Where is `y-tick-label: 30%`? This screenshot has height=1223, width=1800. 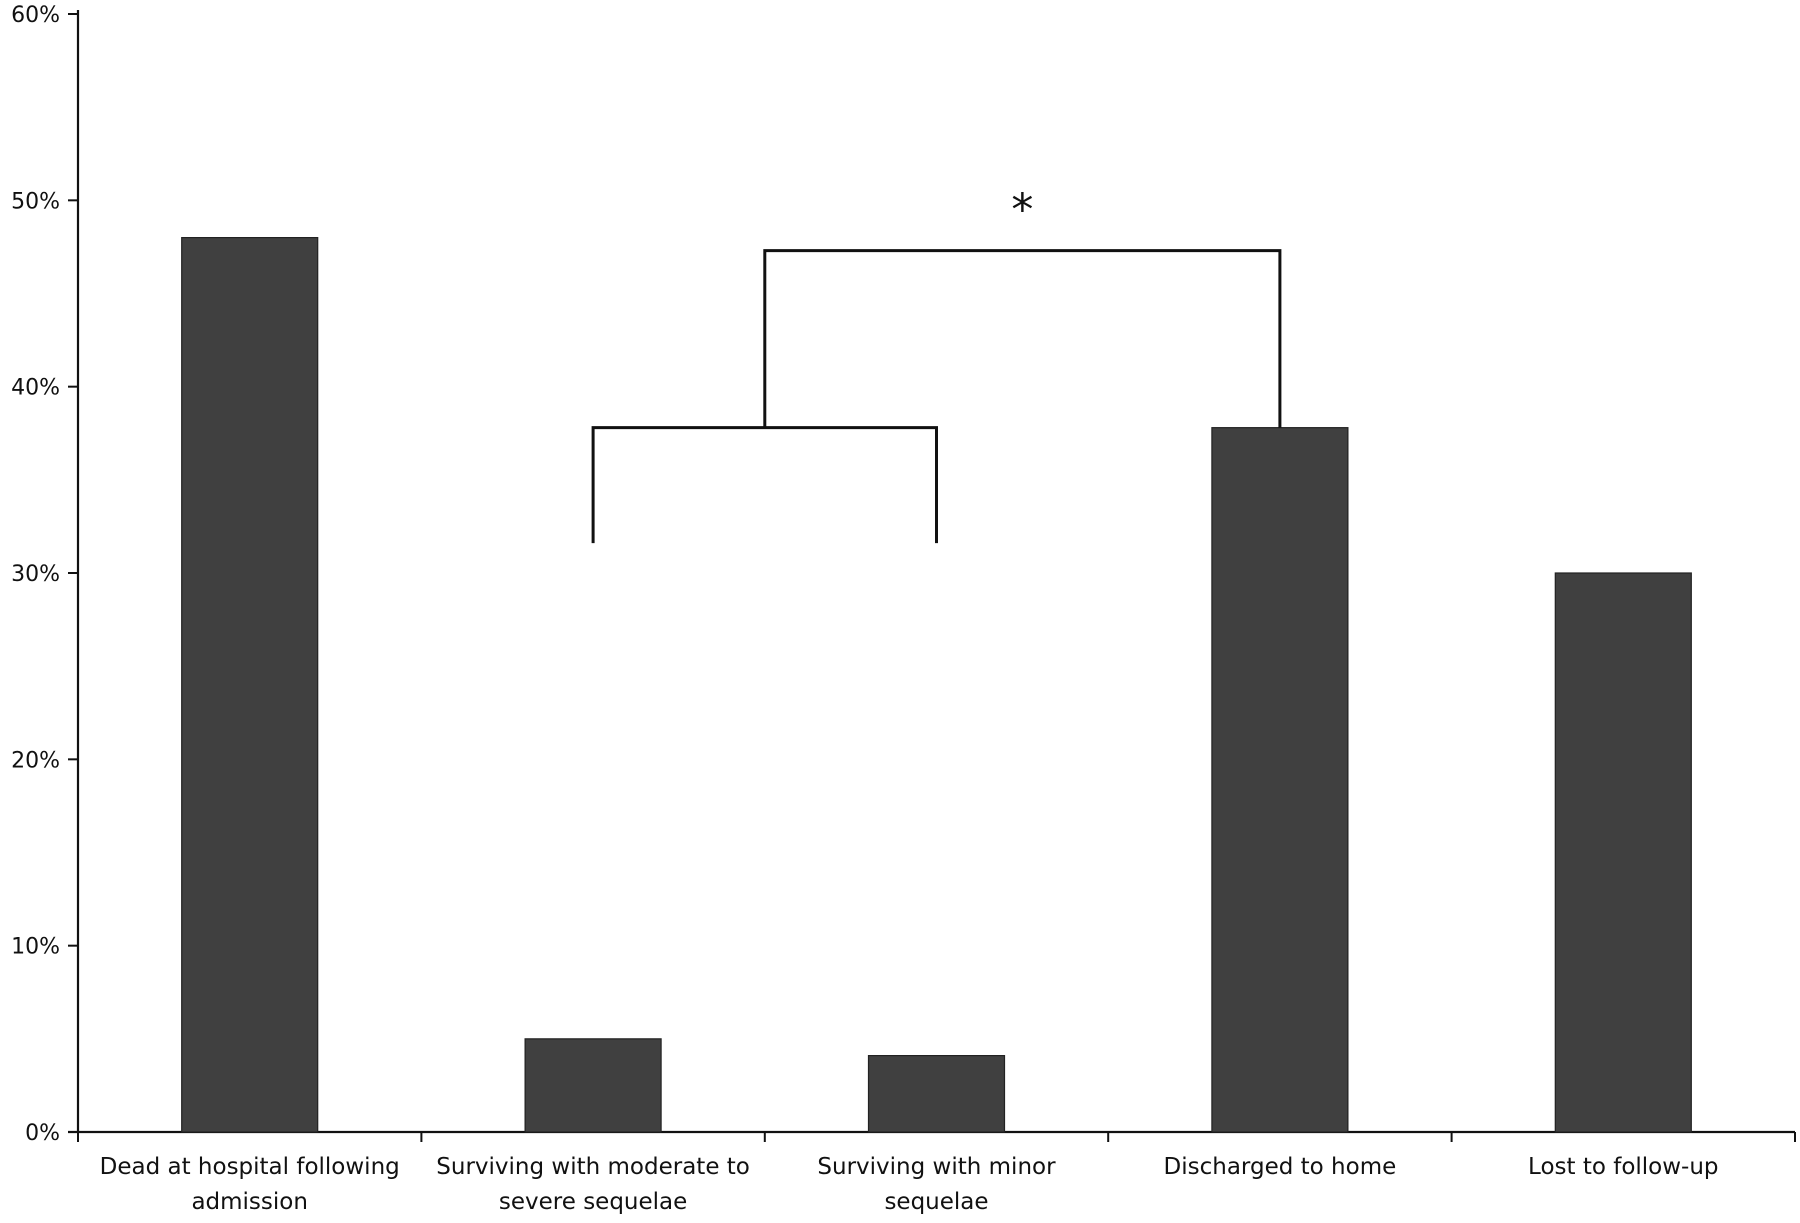 y-tick-label: 30% is located at coordinates (35, 574).